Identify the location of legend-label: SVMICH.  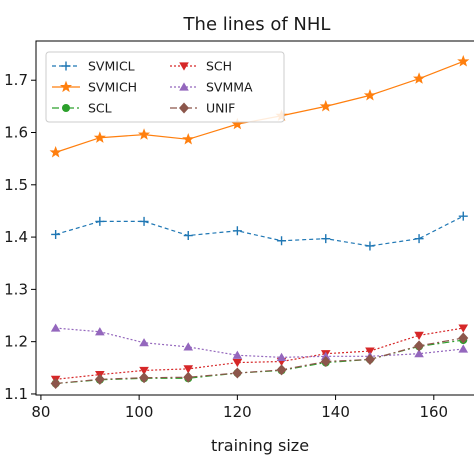
(112, 87).